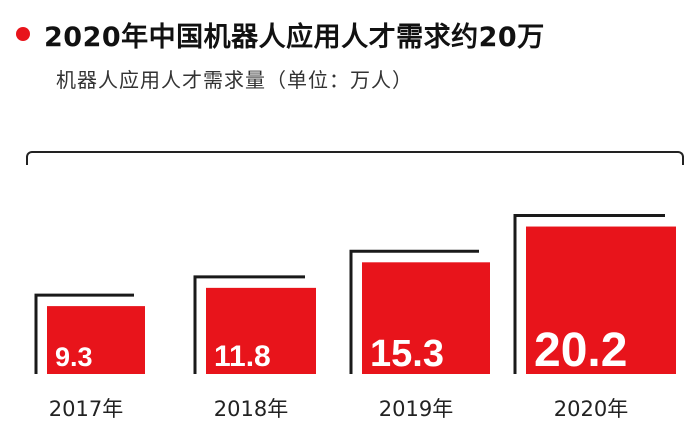 Image resolution: width=687 pixels, height=424 pixels. I want to click on chart-subtitle: 机器人应用人才需求量（单位：万人）, so click(234, 80).